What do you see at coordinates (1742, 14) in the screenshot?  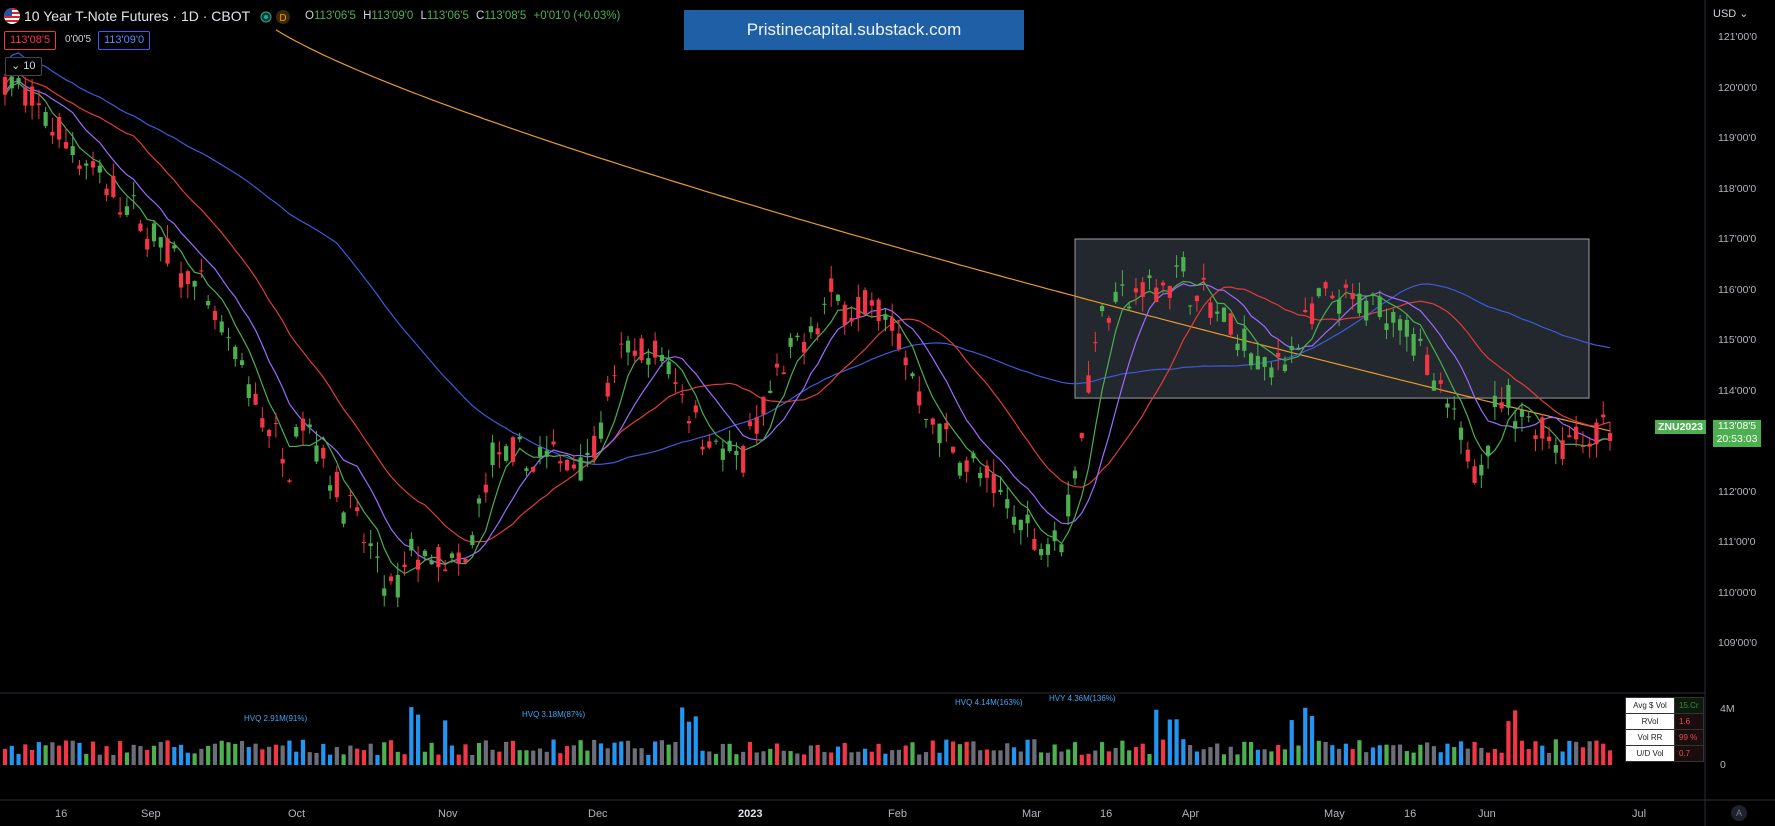 I see `chevron-down-icon: ⌄` at bounding box center [1742, 14].